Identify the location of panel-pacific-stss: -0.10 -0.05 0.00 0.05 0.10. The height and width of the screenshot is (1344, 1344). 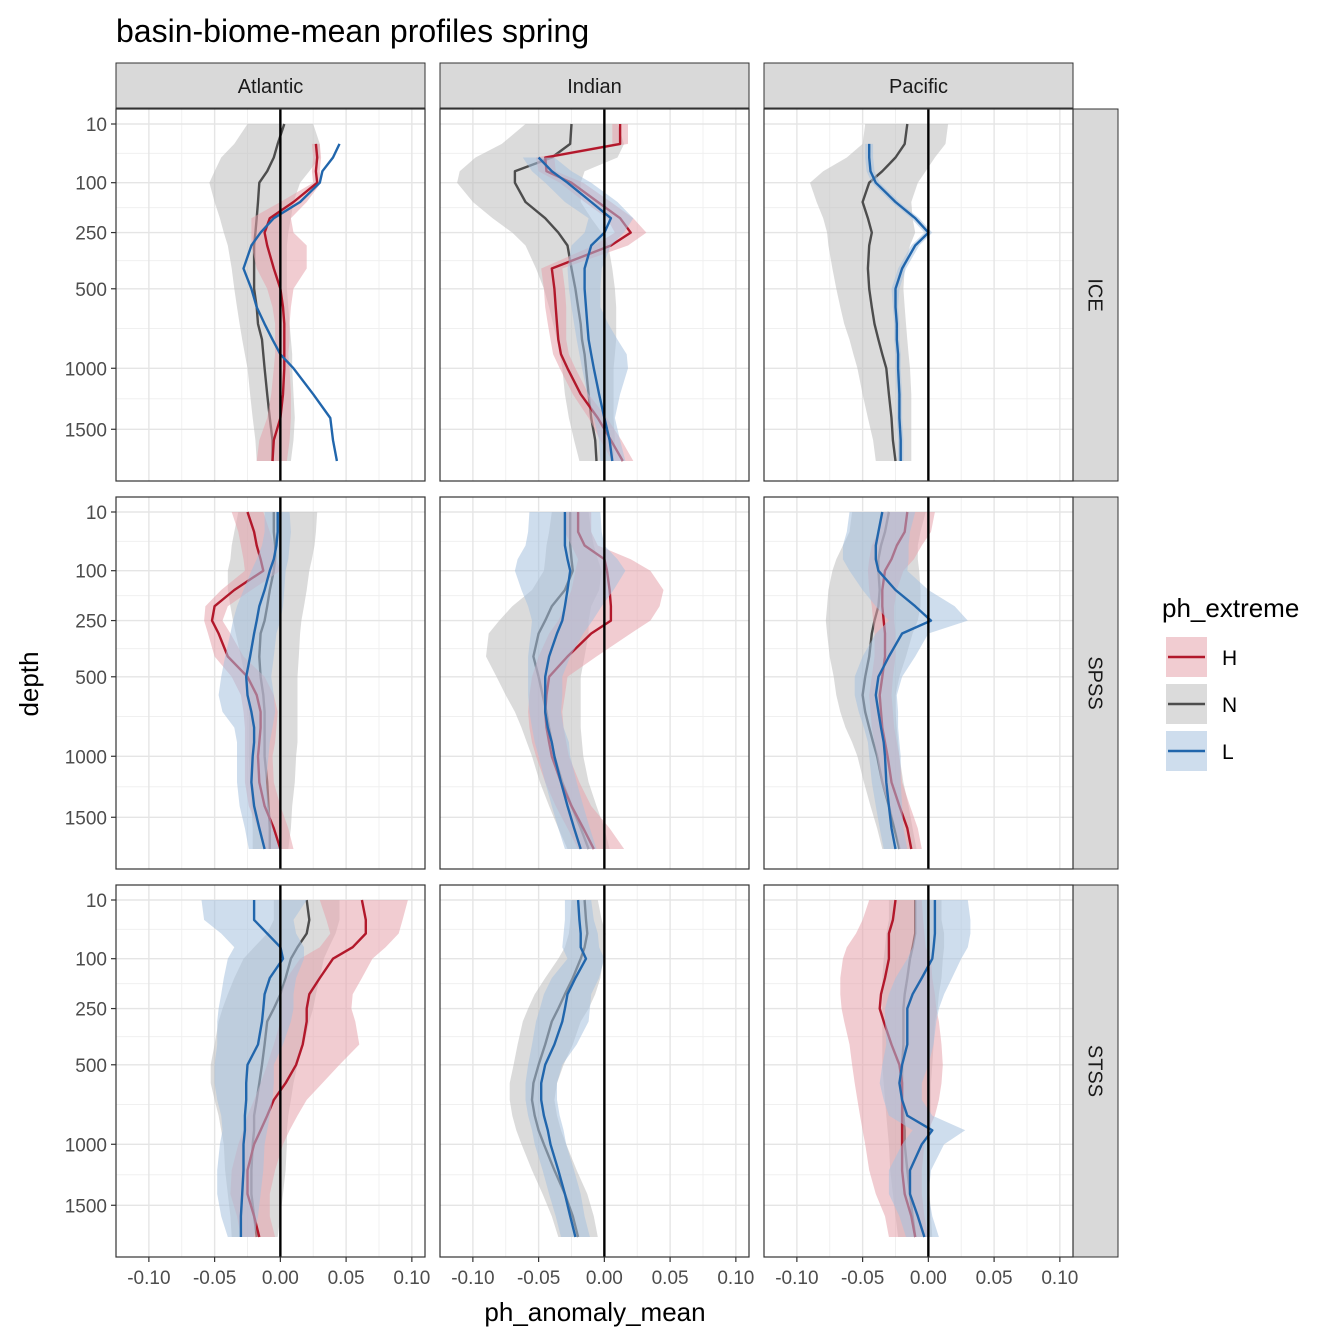
(920, 1086).